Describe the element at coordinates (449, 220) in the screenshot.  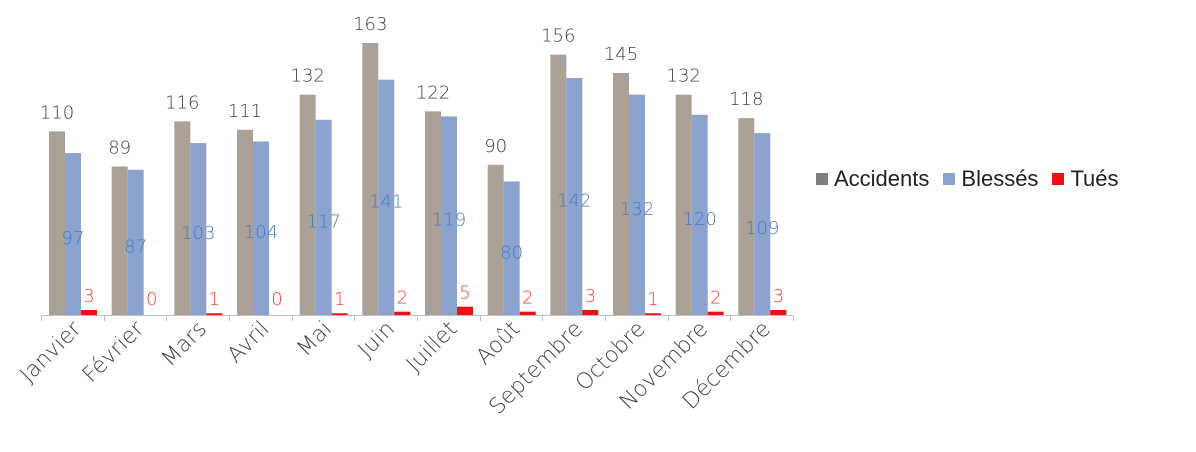
I see `data-label: 119` at that location.